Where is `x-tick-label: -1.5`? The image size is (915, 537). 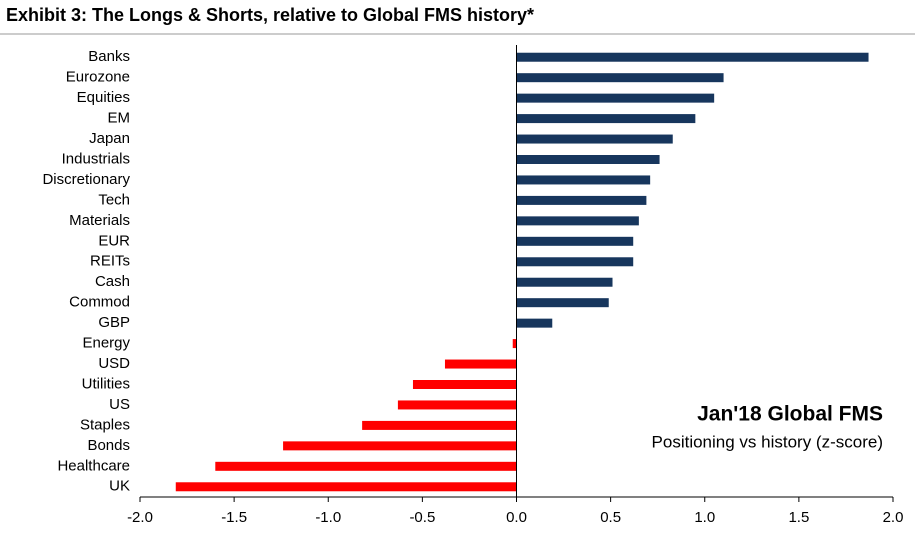
x-tick-label: -1.5 is located at coordinates (234, 517).